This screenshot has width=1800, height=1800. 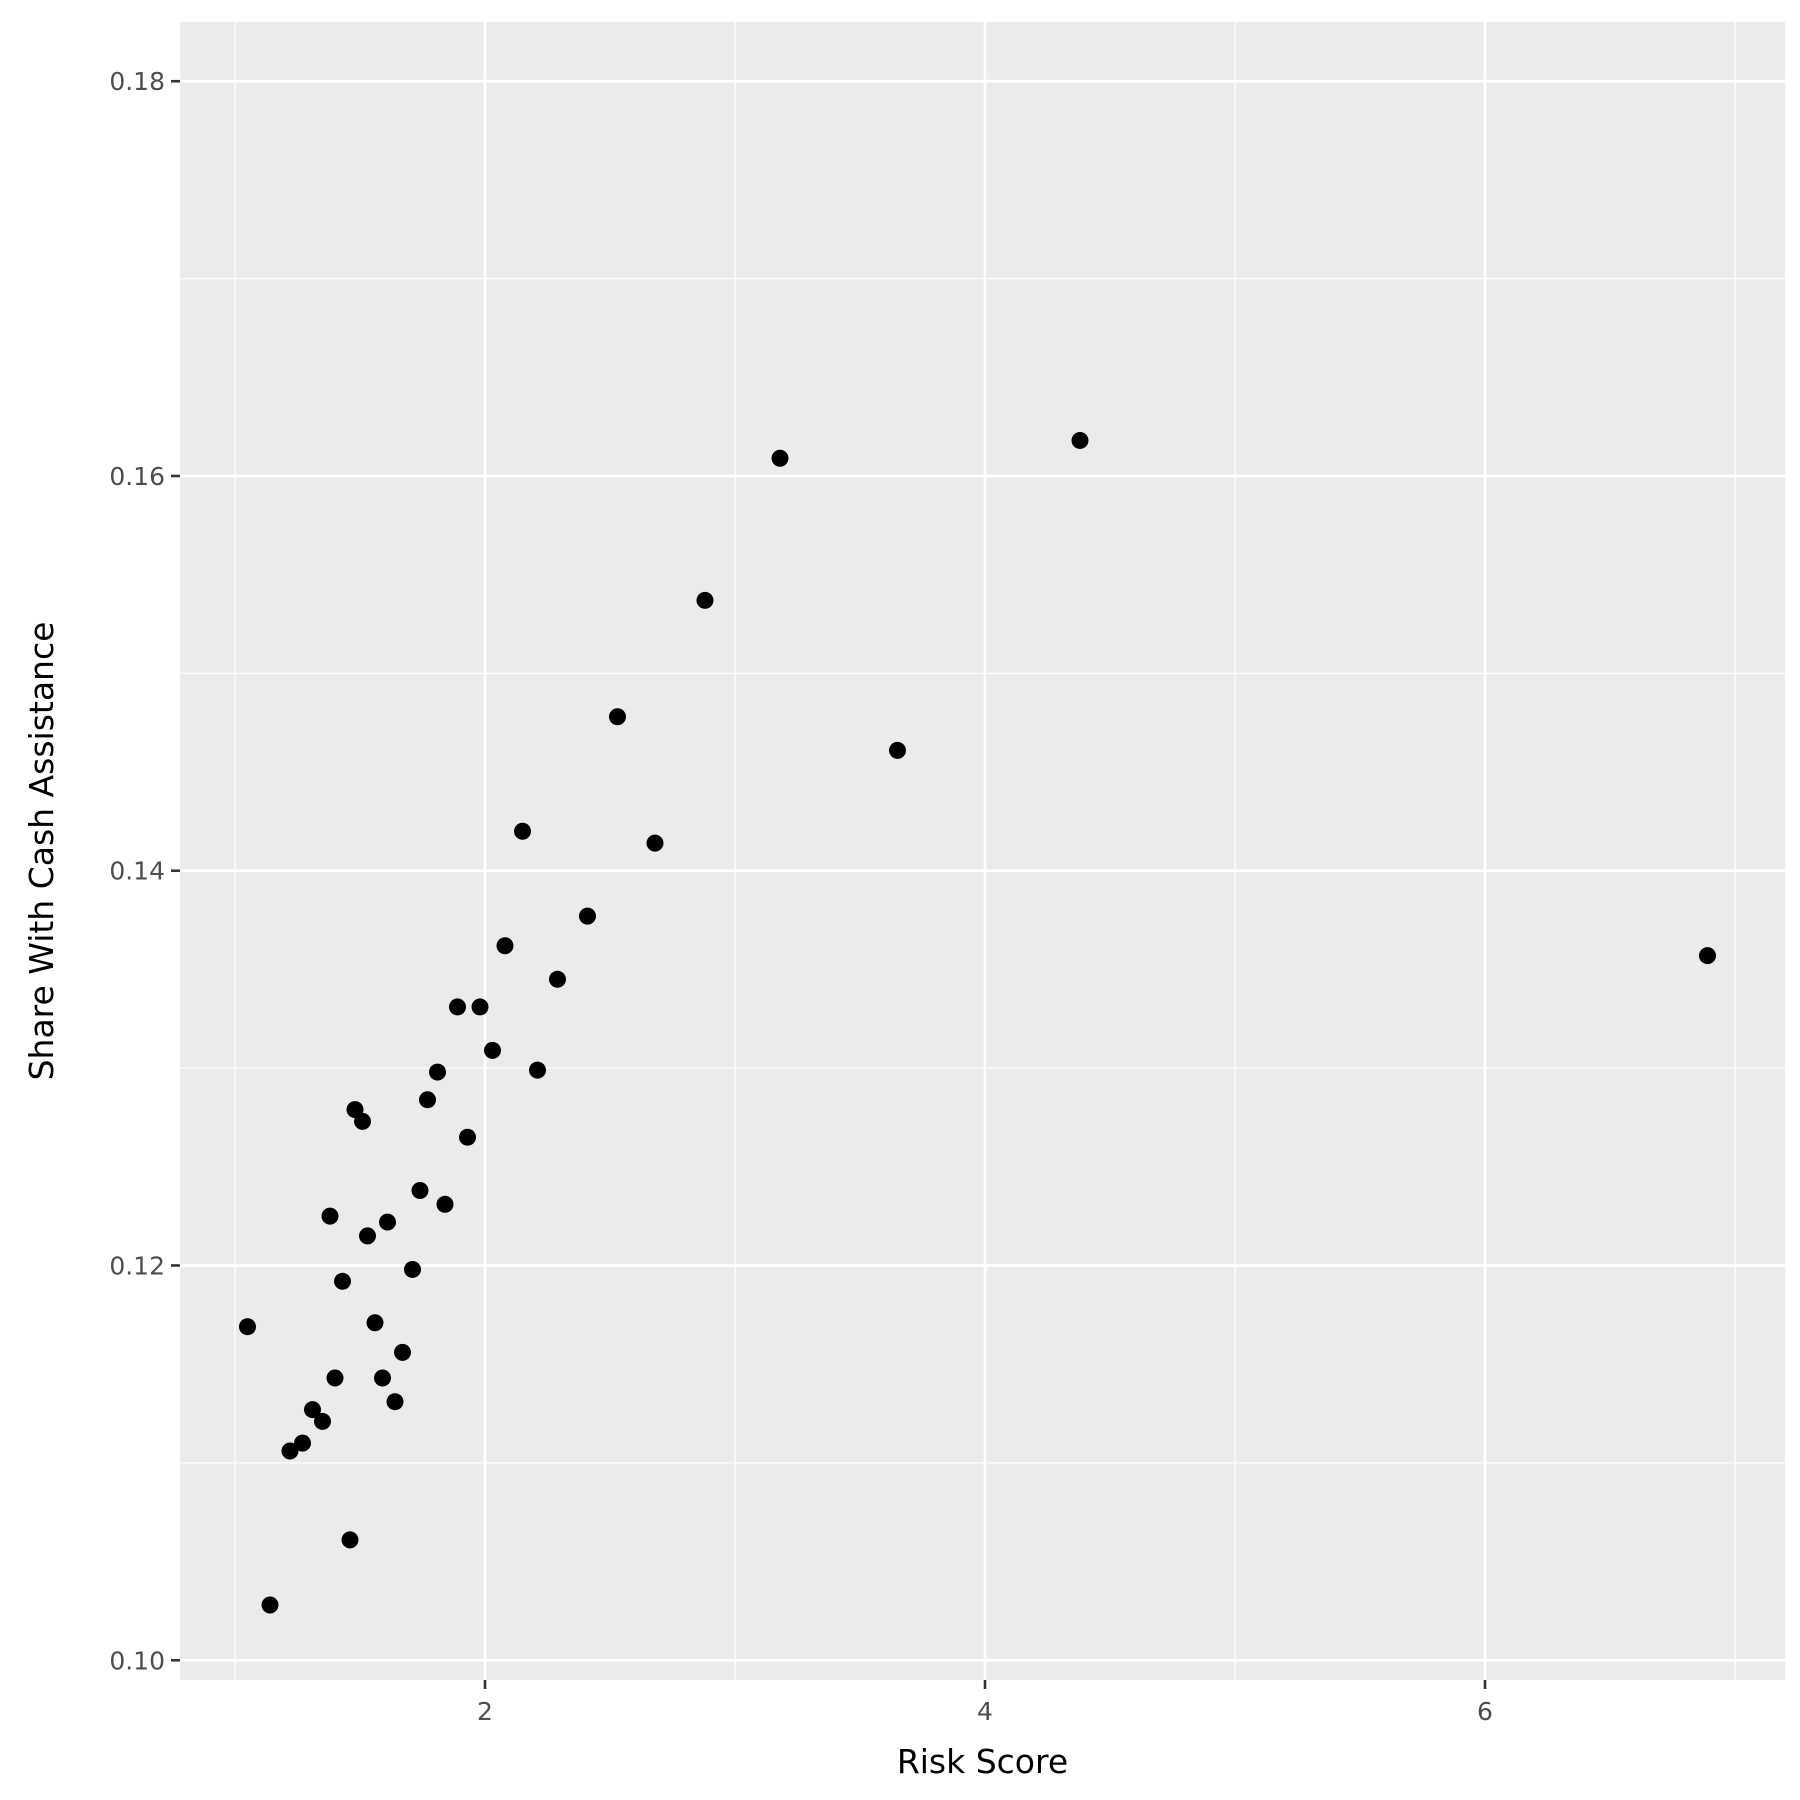 What do you see at coordinates (137, 1660) in the screenshot?
I see `y-tick-label: 0.10` at bounding box center [137, 1660].